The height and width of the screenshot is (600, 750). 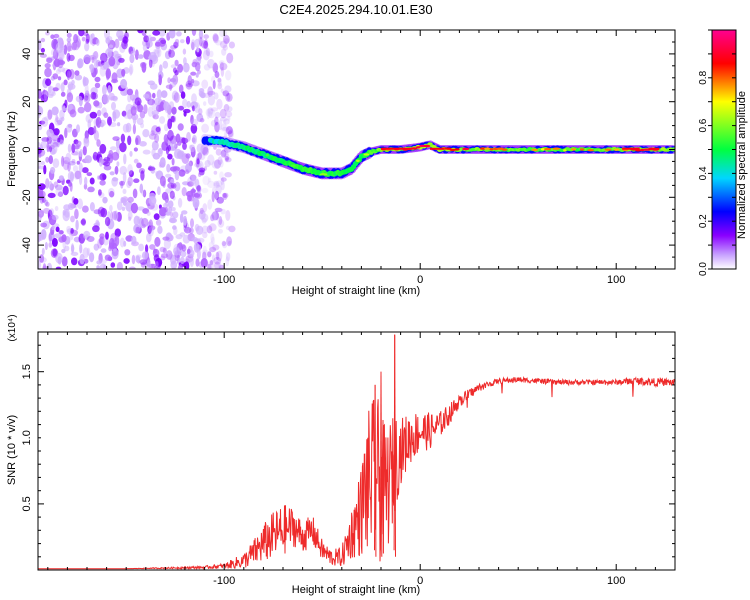 What do you see at coordinates (356, 291) in the screenshot?
I see `spectrogram-x-label: Height of straight line (km)` at bounding box center [356, 291].